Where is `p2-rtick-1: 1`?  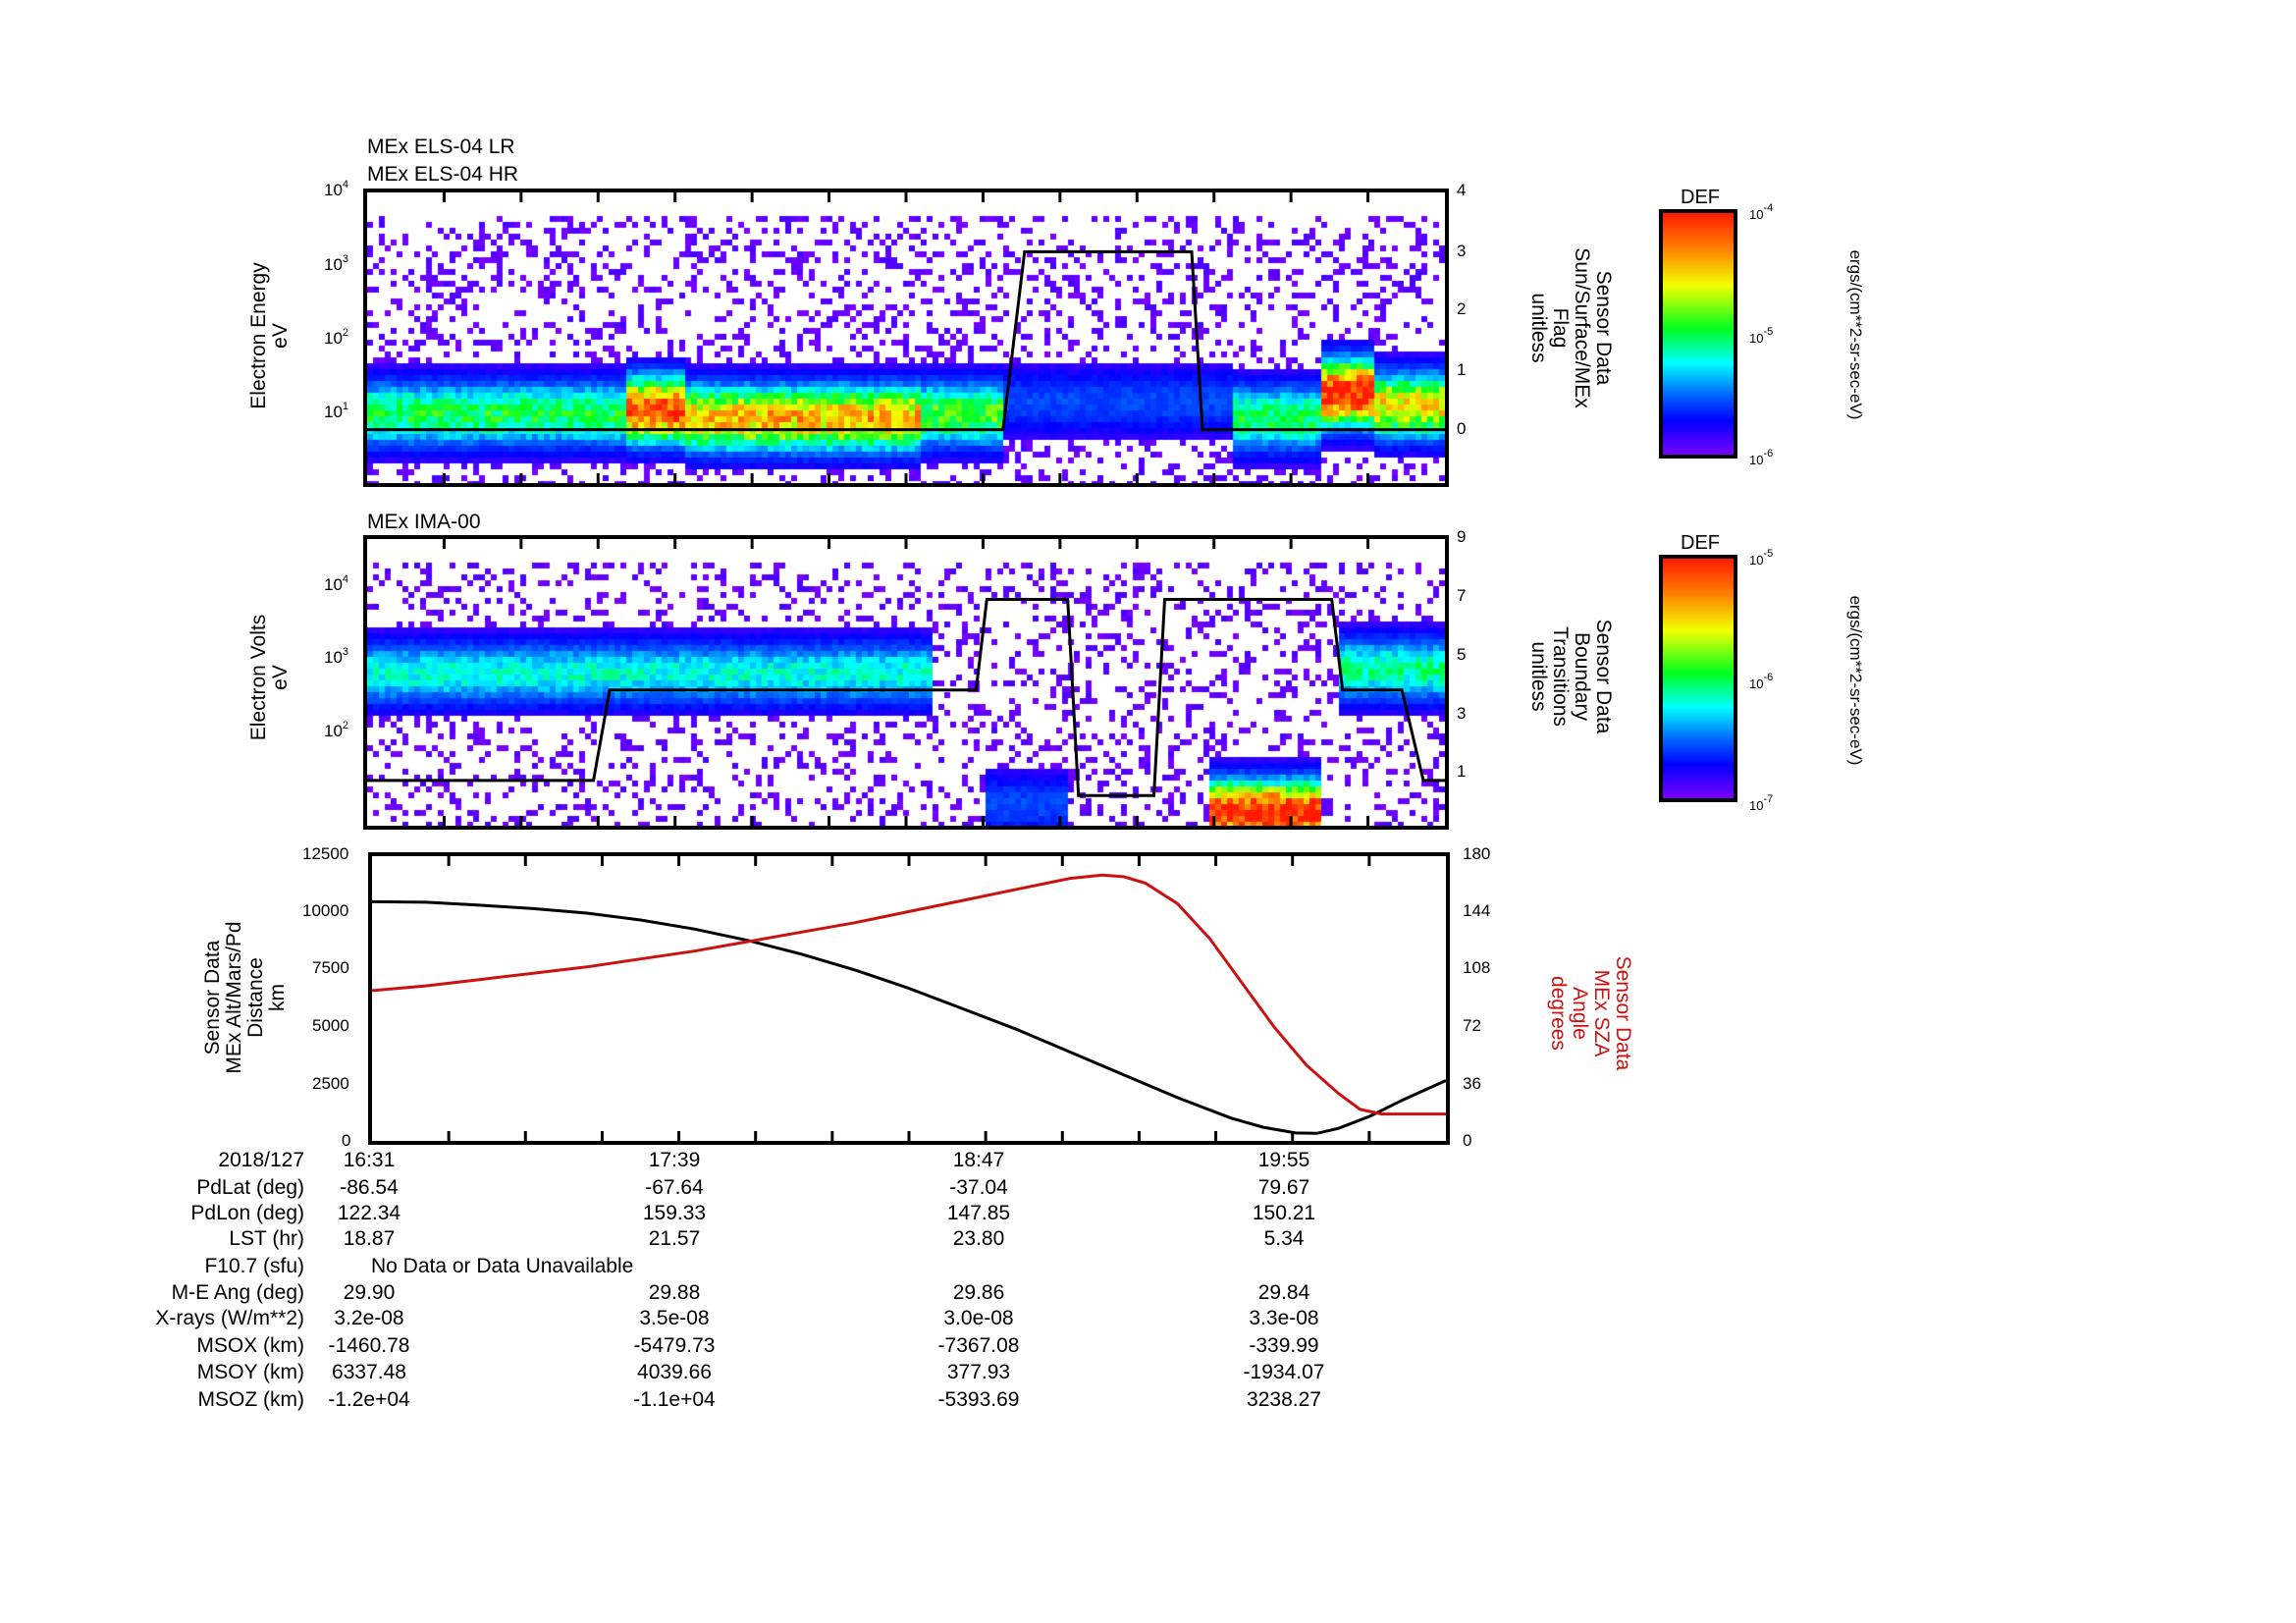 p2-rtick-1: 1 is located at coordinates (1462, 771).